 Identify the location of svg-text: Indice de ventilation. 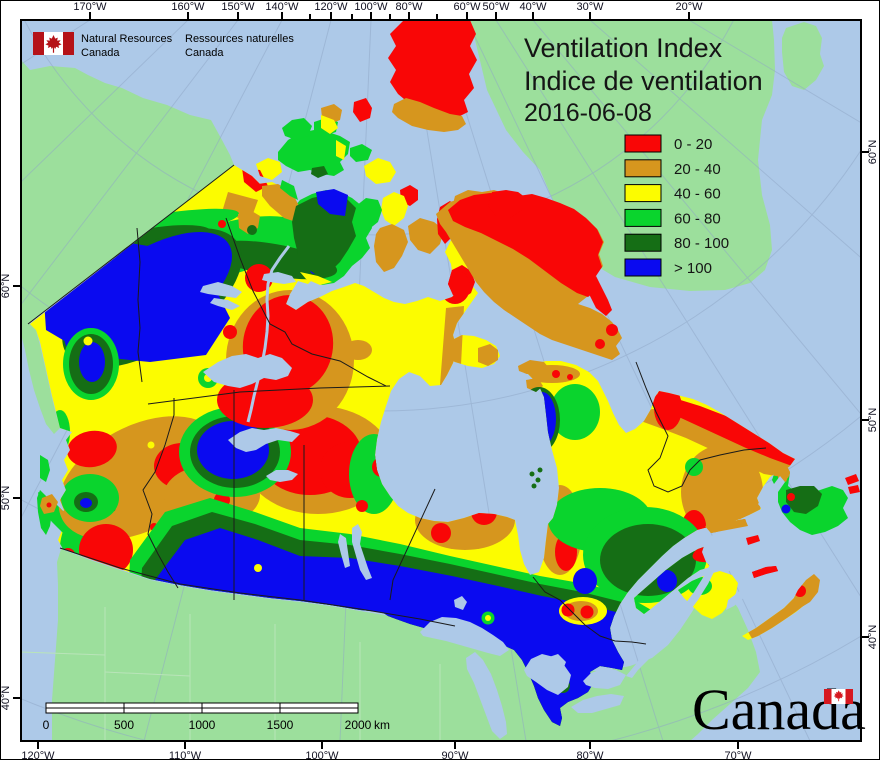
(643, 81).